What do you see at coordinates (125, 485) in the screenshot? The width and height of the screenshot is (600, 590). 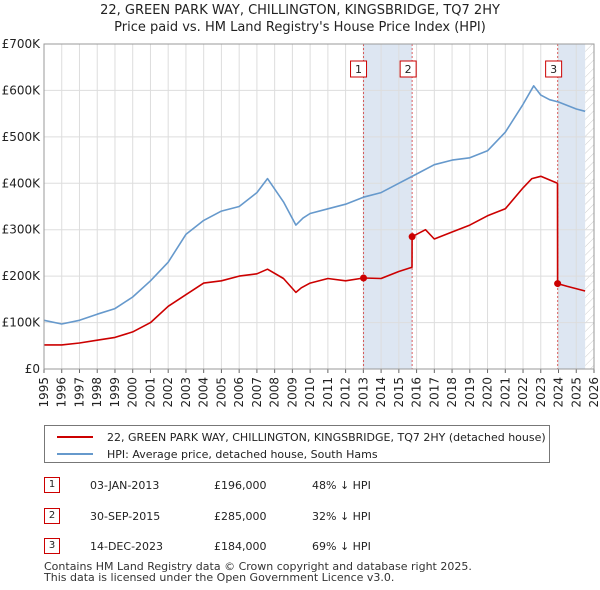 I see `transaction-date: 03-JAN-2013` at bounding box center [125, 485].